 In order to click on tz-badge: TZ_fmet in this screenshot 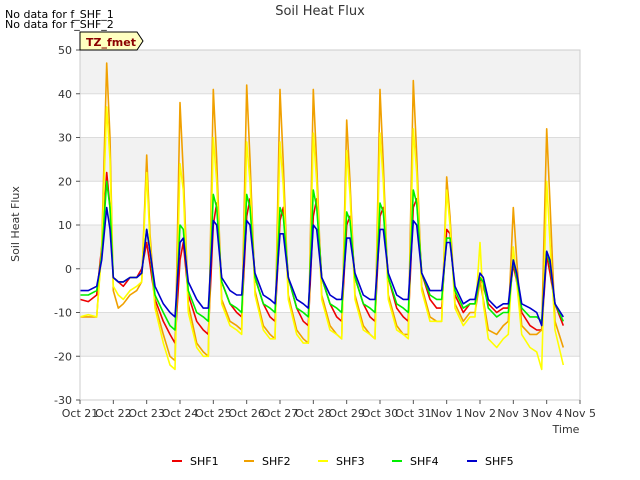, I will do `click(111, 41)`.